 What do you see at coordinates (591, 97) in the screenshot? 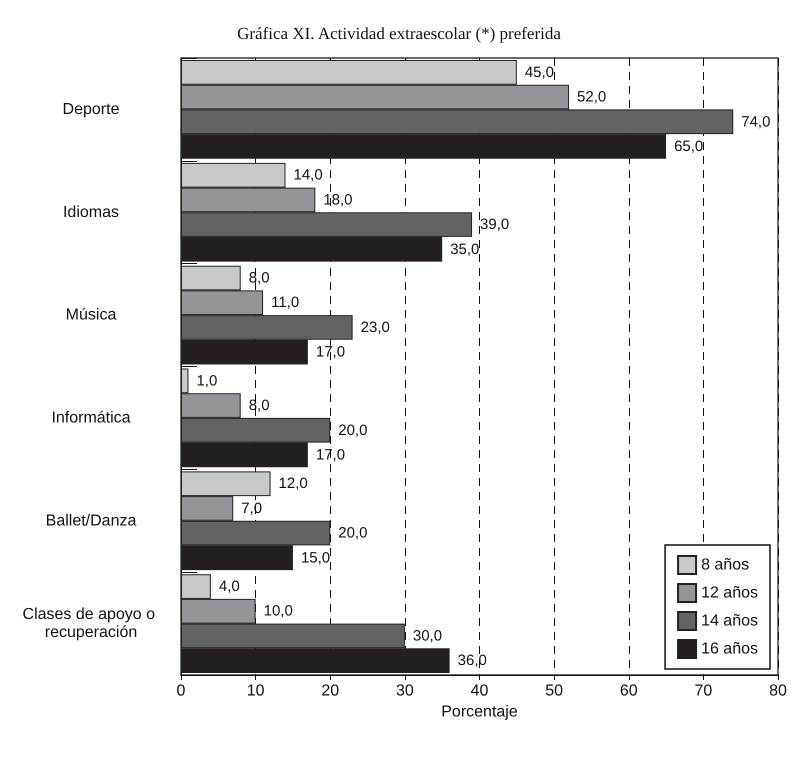
I see `data-label: 52,0` at bounding box center [591, 97].